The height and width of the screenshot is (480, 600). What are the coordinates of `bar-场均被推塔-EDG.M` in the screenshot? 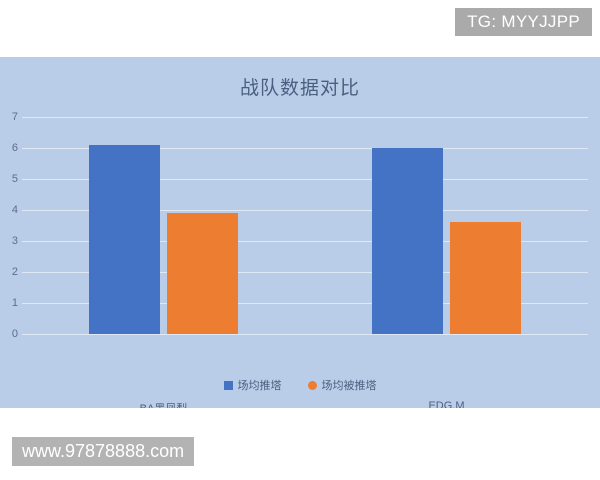 It's located at (485, 278).